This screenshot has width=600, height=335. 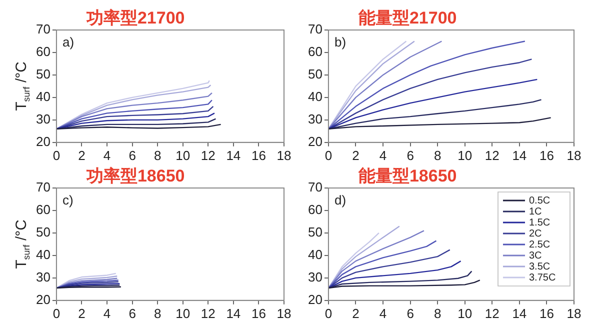 I want to click on legend-label: 0.5C, so click(x=539, y=200).